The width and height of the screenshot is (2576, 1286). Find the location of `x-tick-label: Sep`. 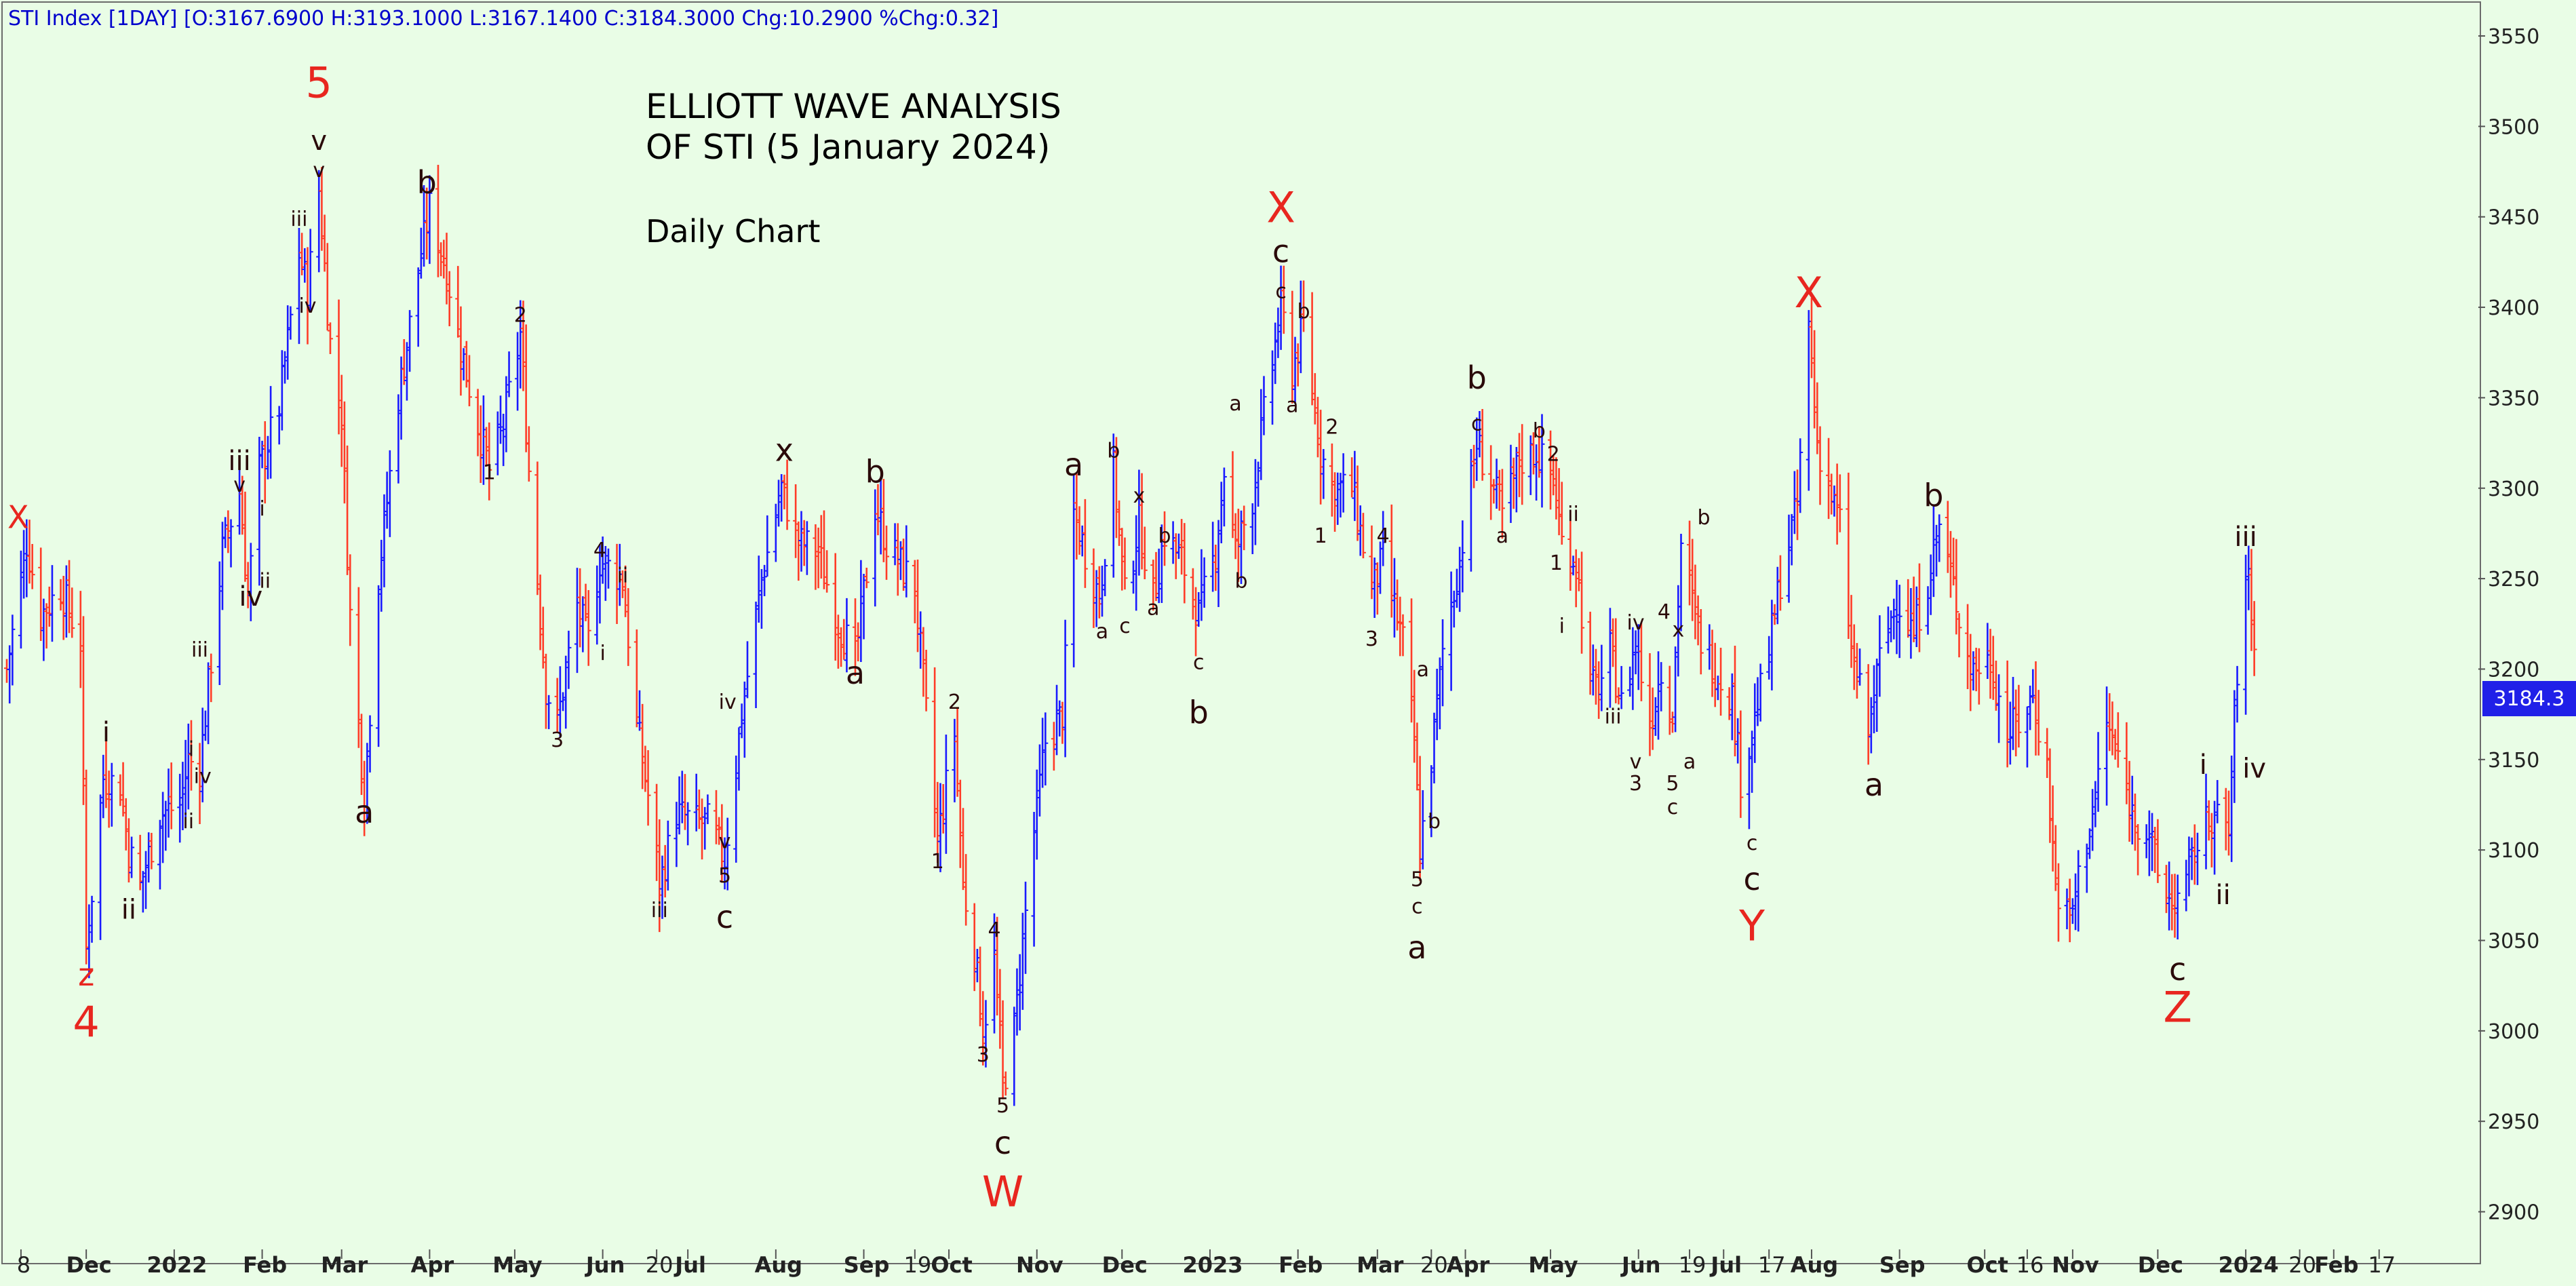

x-tick-label: Sep is located at coordinates (1902, 1265).